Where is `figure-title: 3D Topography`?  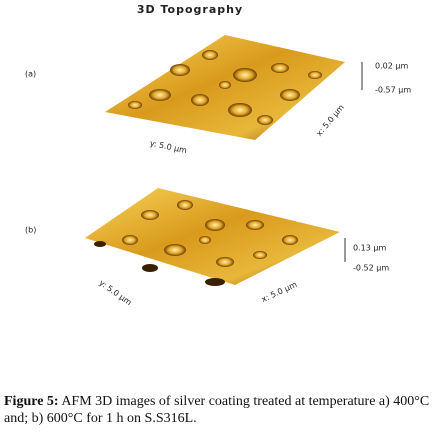 figure-title: 3D Topography is located at coordinates (190, 9).